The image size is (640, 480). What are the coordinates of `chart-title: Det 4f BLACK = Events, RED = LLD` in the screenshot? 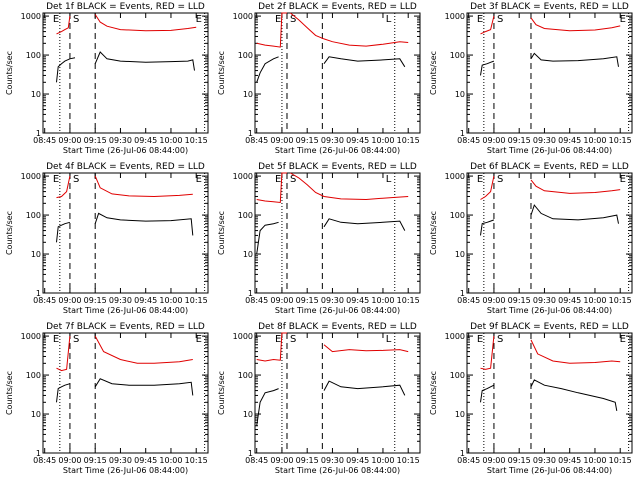 It's located at (125, 167).